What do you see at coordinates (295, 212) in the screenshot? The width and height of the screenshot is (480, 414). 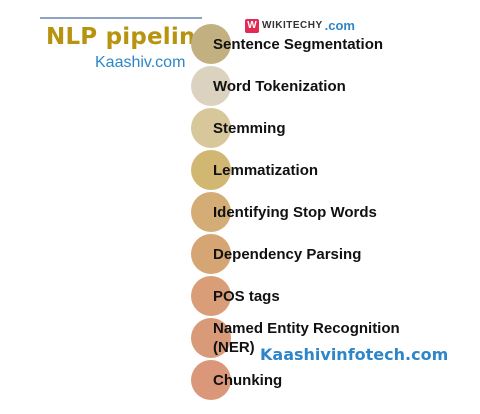 I see `step-label: Identifying Stop Words` at bounding box center [295, 212].